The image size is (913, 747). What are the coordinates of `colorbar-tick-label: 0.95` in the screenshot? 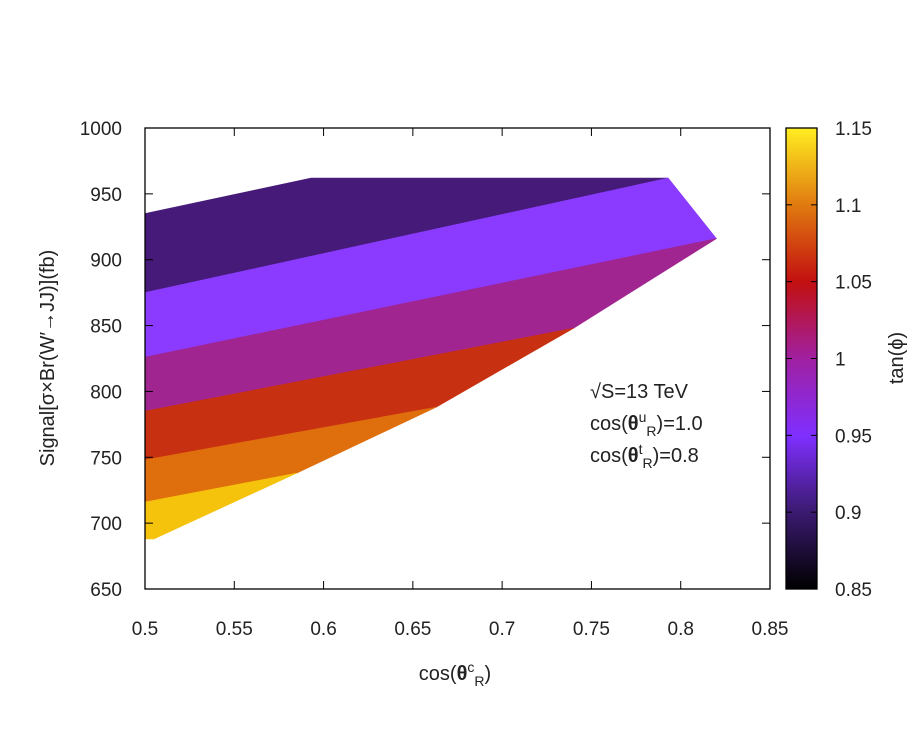 It's located at (853, 436).